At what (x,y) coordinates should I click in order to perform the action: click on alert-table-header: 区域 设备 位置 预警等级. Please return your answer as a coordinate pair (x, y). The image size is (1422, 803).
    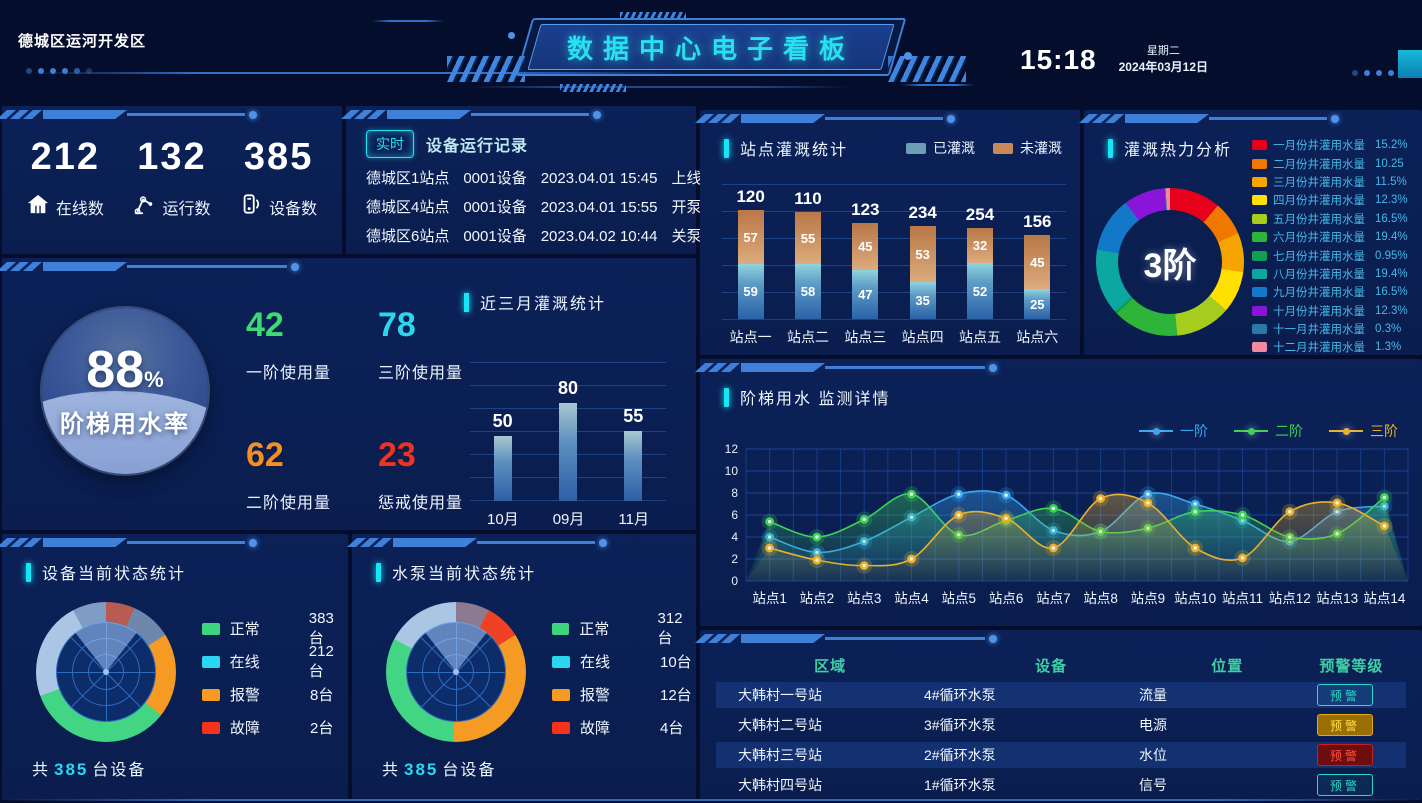
    Looking at the image, I should click on (1061, 665).